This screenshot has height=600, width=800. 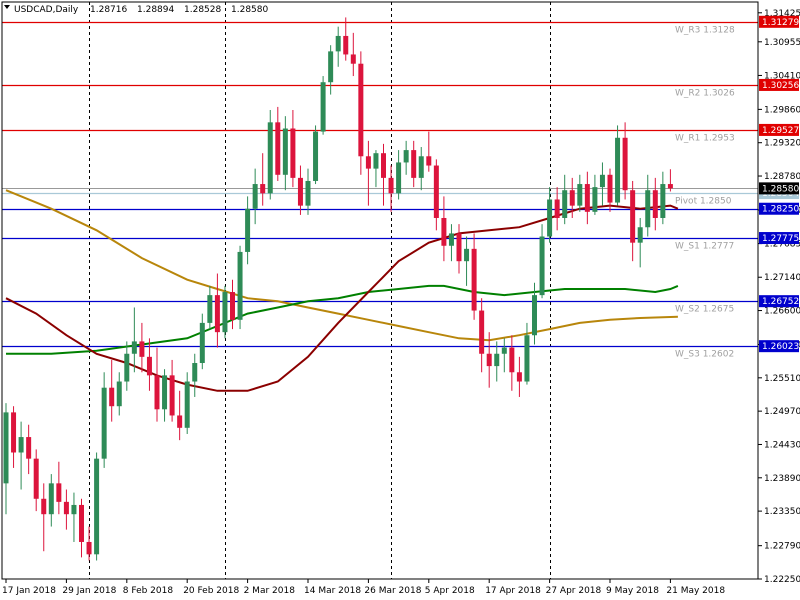 I want to click on x-tick-label: 17 Apr 2018, so click(x=513, y=591).